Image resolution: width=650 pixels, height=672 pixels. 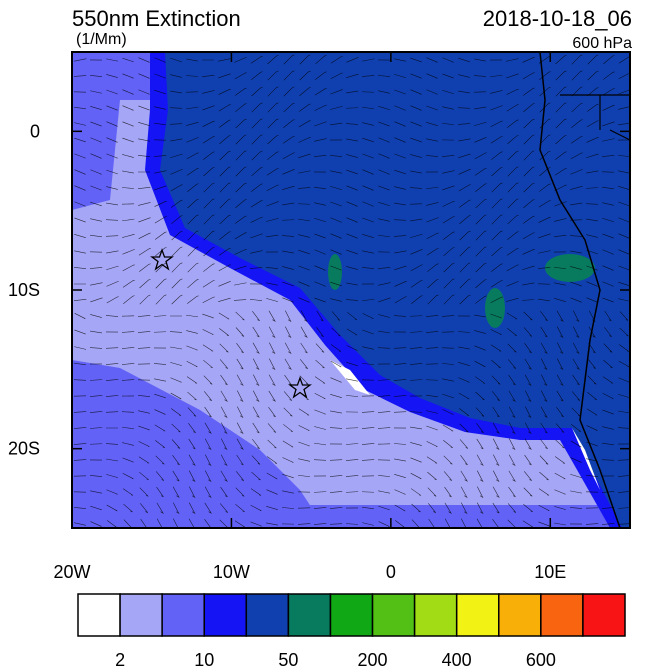 I want to click on colorbar-label: 600, so click(x=541, y=658).